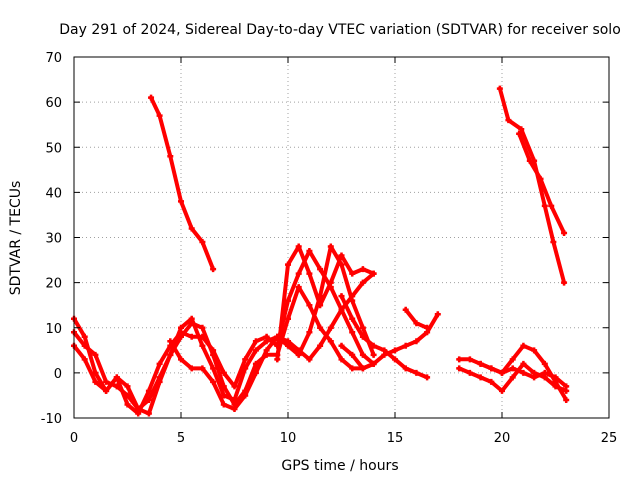 This screenshot has width=640, height=480. What do you see at coordinates (523, 375) in the screenshot?
I see `series-track-k` at bounding box center [523, 375].